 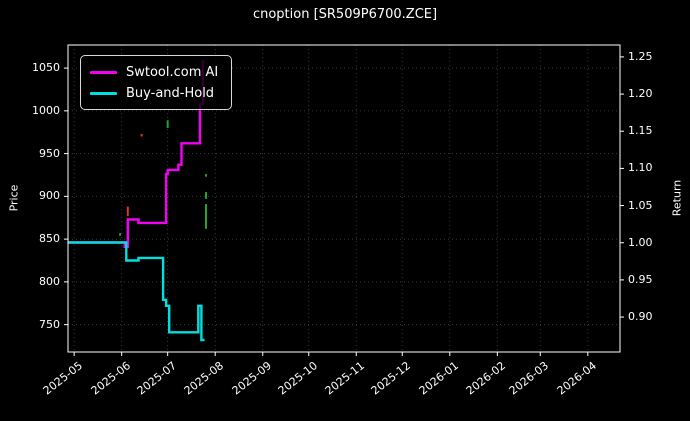 What do you see at coordinates (640, 317) in the screenshot?
I see `return-tick-label: 0.90` at bounding box center [640, 317].